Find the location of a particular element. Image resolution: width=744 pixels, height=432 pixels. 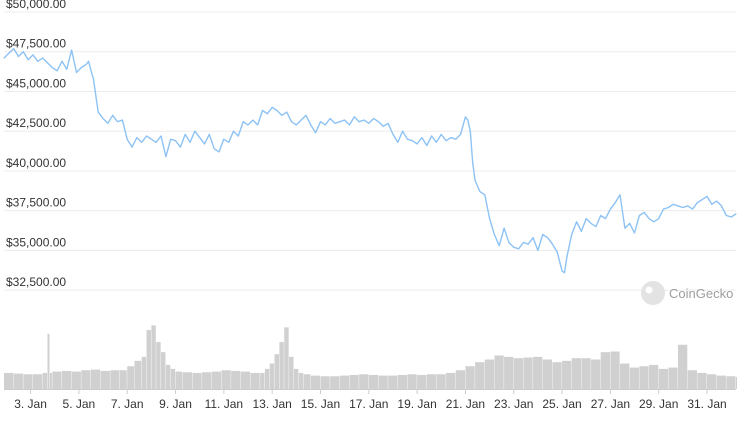

x-tick-label: 21. Jan is located at coordinates (465, 404).